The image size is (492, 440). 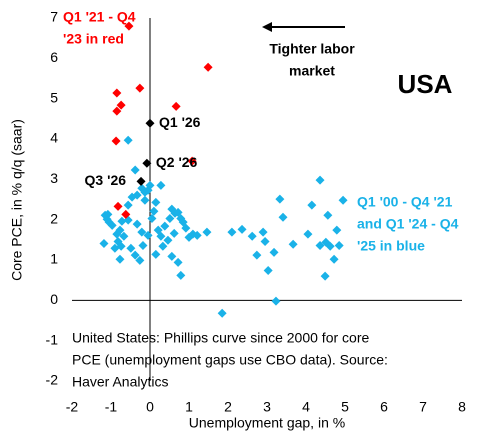 What do you see at coordinates (425, 84) in the screenshot?
I see `country-label: USA` at bounding box center [425, 84].